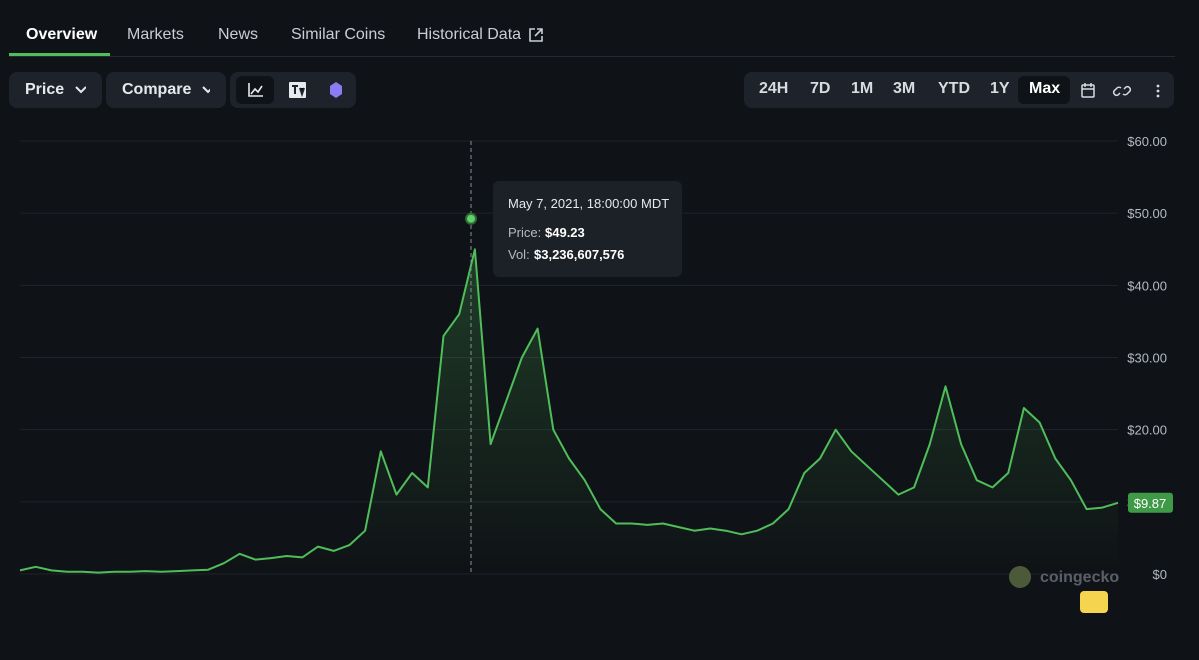  I want to click on tooltip-date: May 7, 2021, 18:00:00 MDT, so click(588, 203).